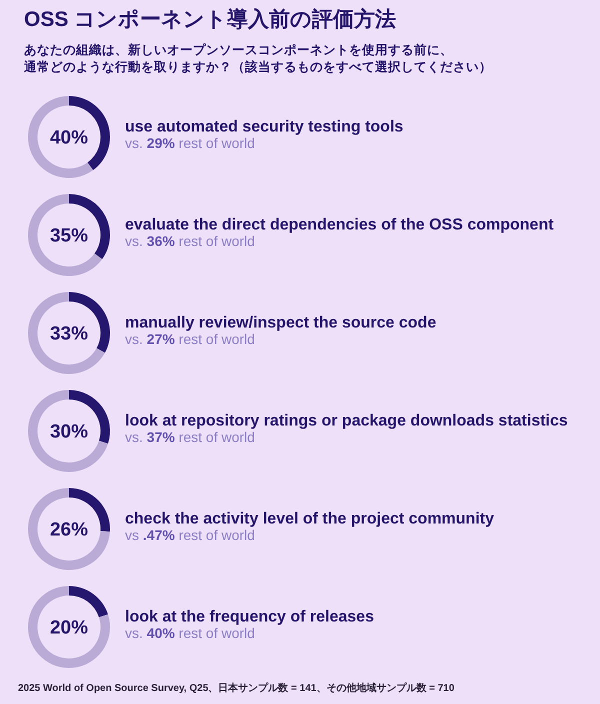 This screenshot has height=704, width=600. What do you see at coordinates (210, 19) in the screenshot?
I see `chart-title: OSS コンポーネント導入前の評価方法` at bounding box center [210, 19].